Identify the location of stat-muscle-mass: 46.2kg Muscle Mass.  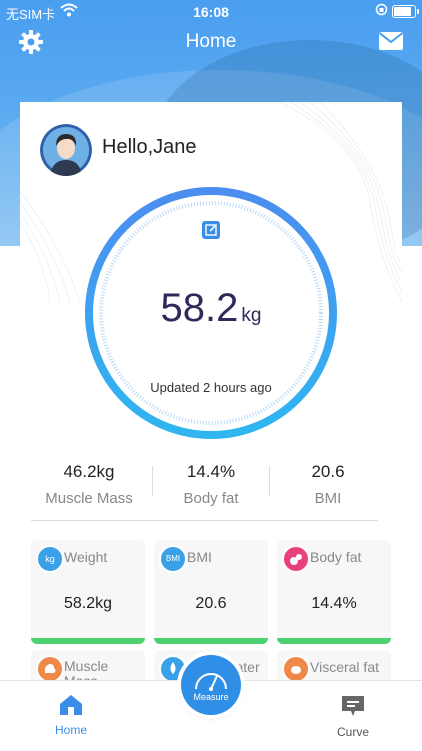
(89, 484).